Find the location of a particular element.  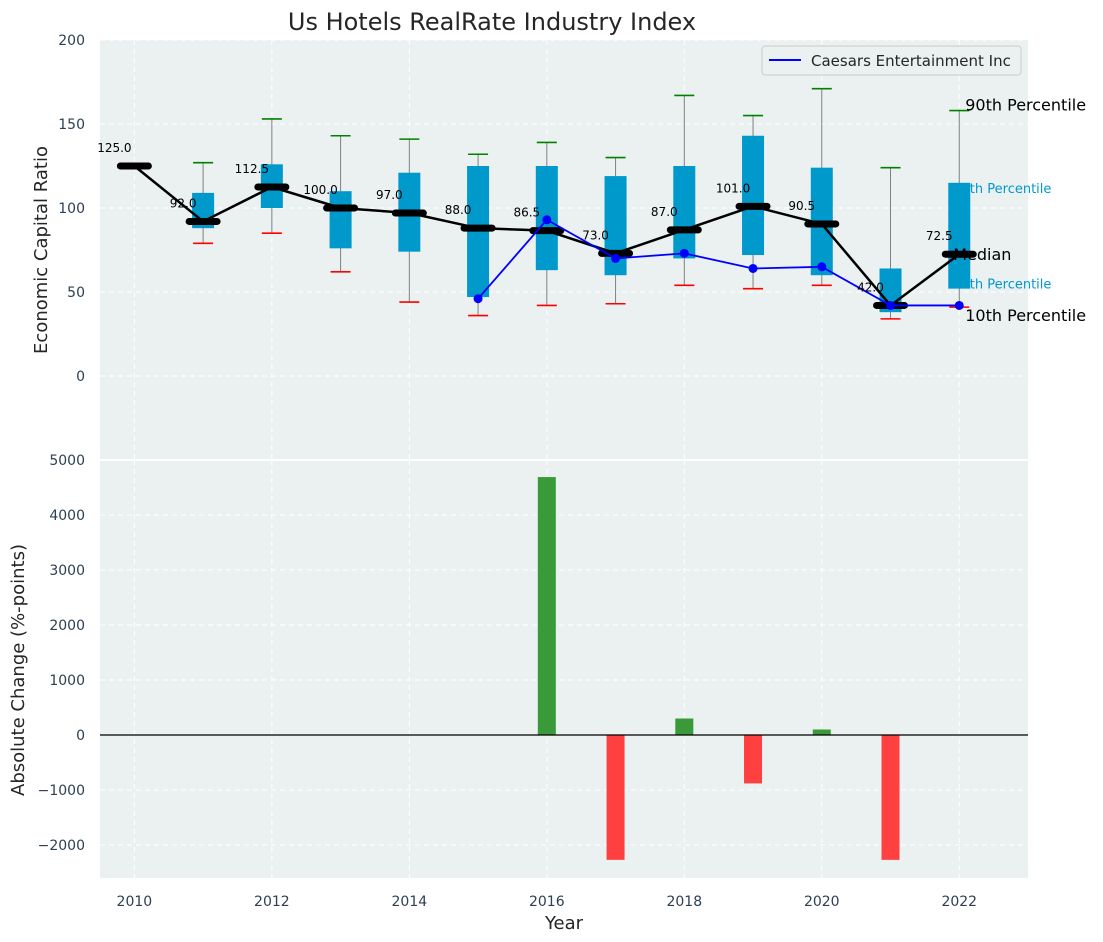

top-y-tick-label: 50 is located at coordinates (76, 293).